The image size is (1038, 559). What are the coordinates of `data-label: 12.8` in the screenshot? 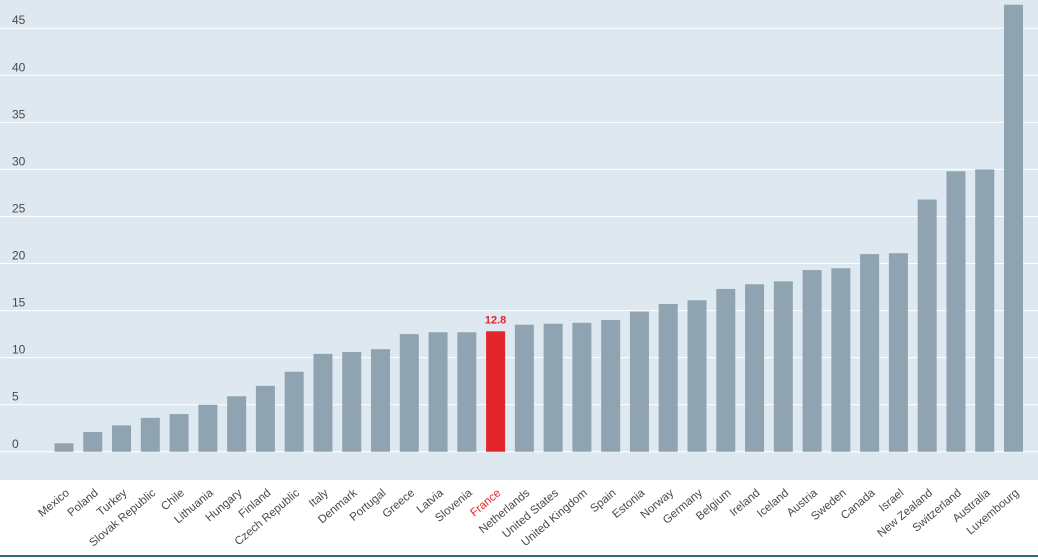 It's located at (495, 320).